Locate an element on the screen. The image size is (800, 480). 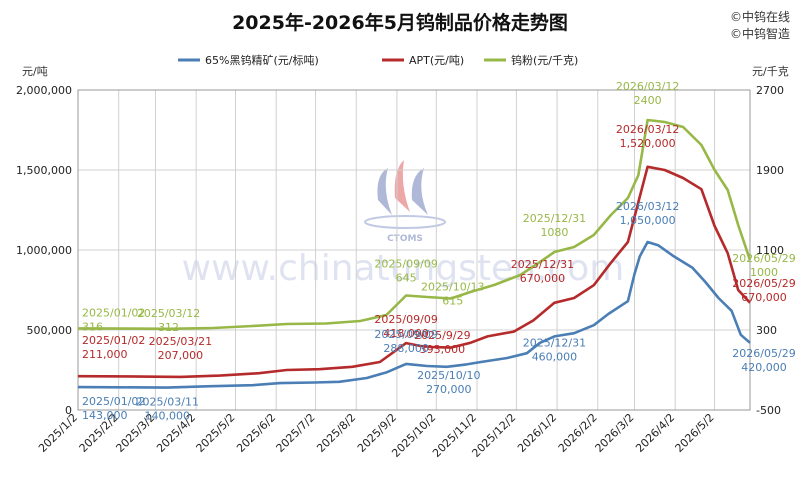
data-label-line: 288,000 is located at coordinates (406, 348).